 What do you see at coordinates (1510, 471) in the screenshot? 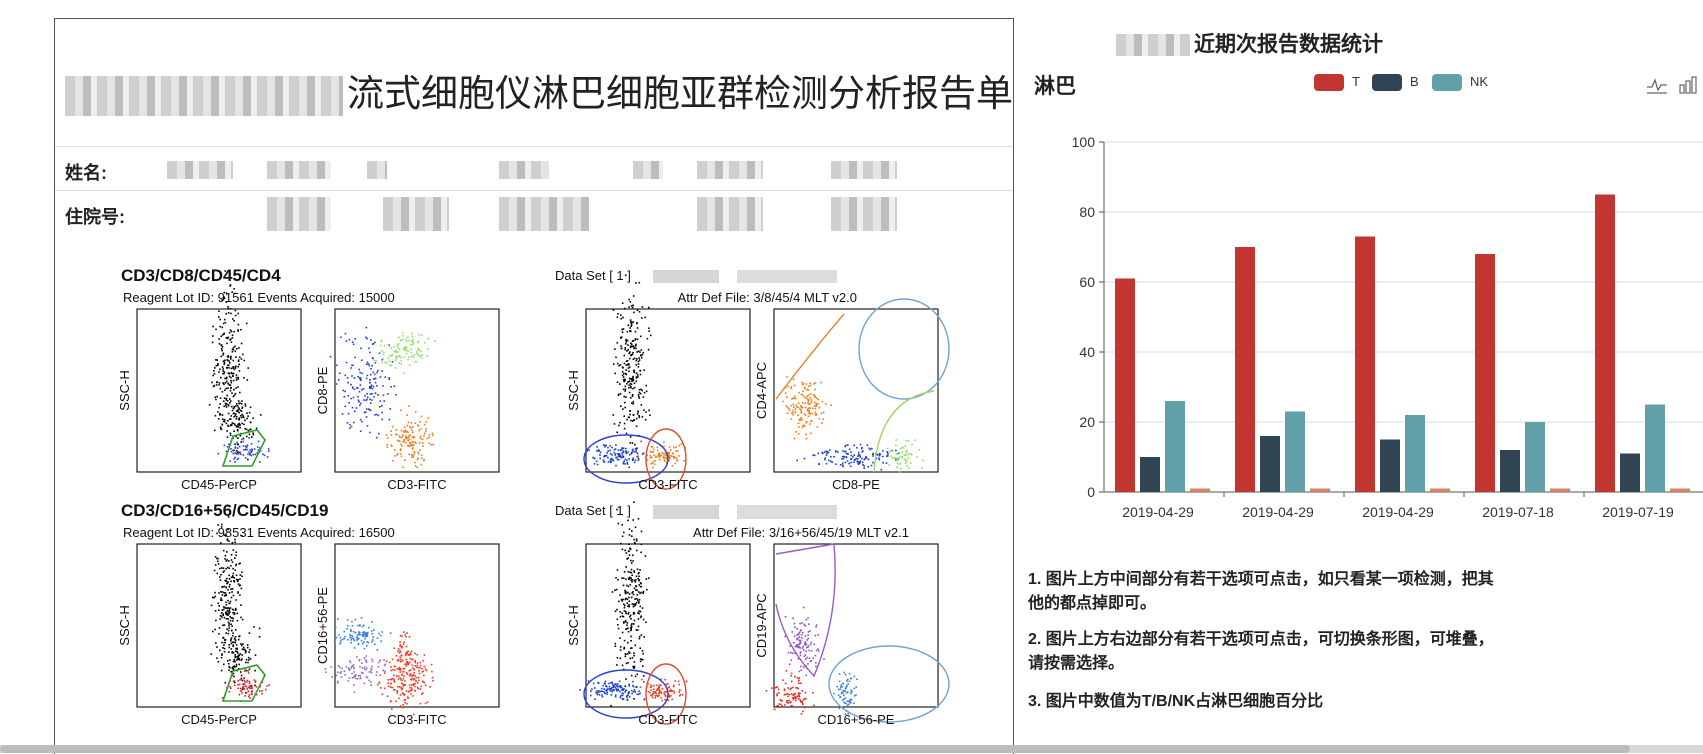
I see `bar-b` at bounding box center [1510, 471].